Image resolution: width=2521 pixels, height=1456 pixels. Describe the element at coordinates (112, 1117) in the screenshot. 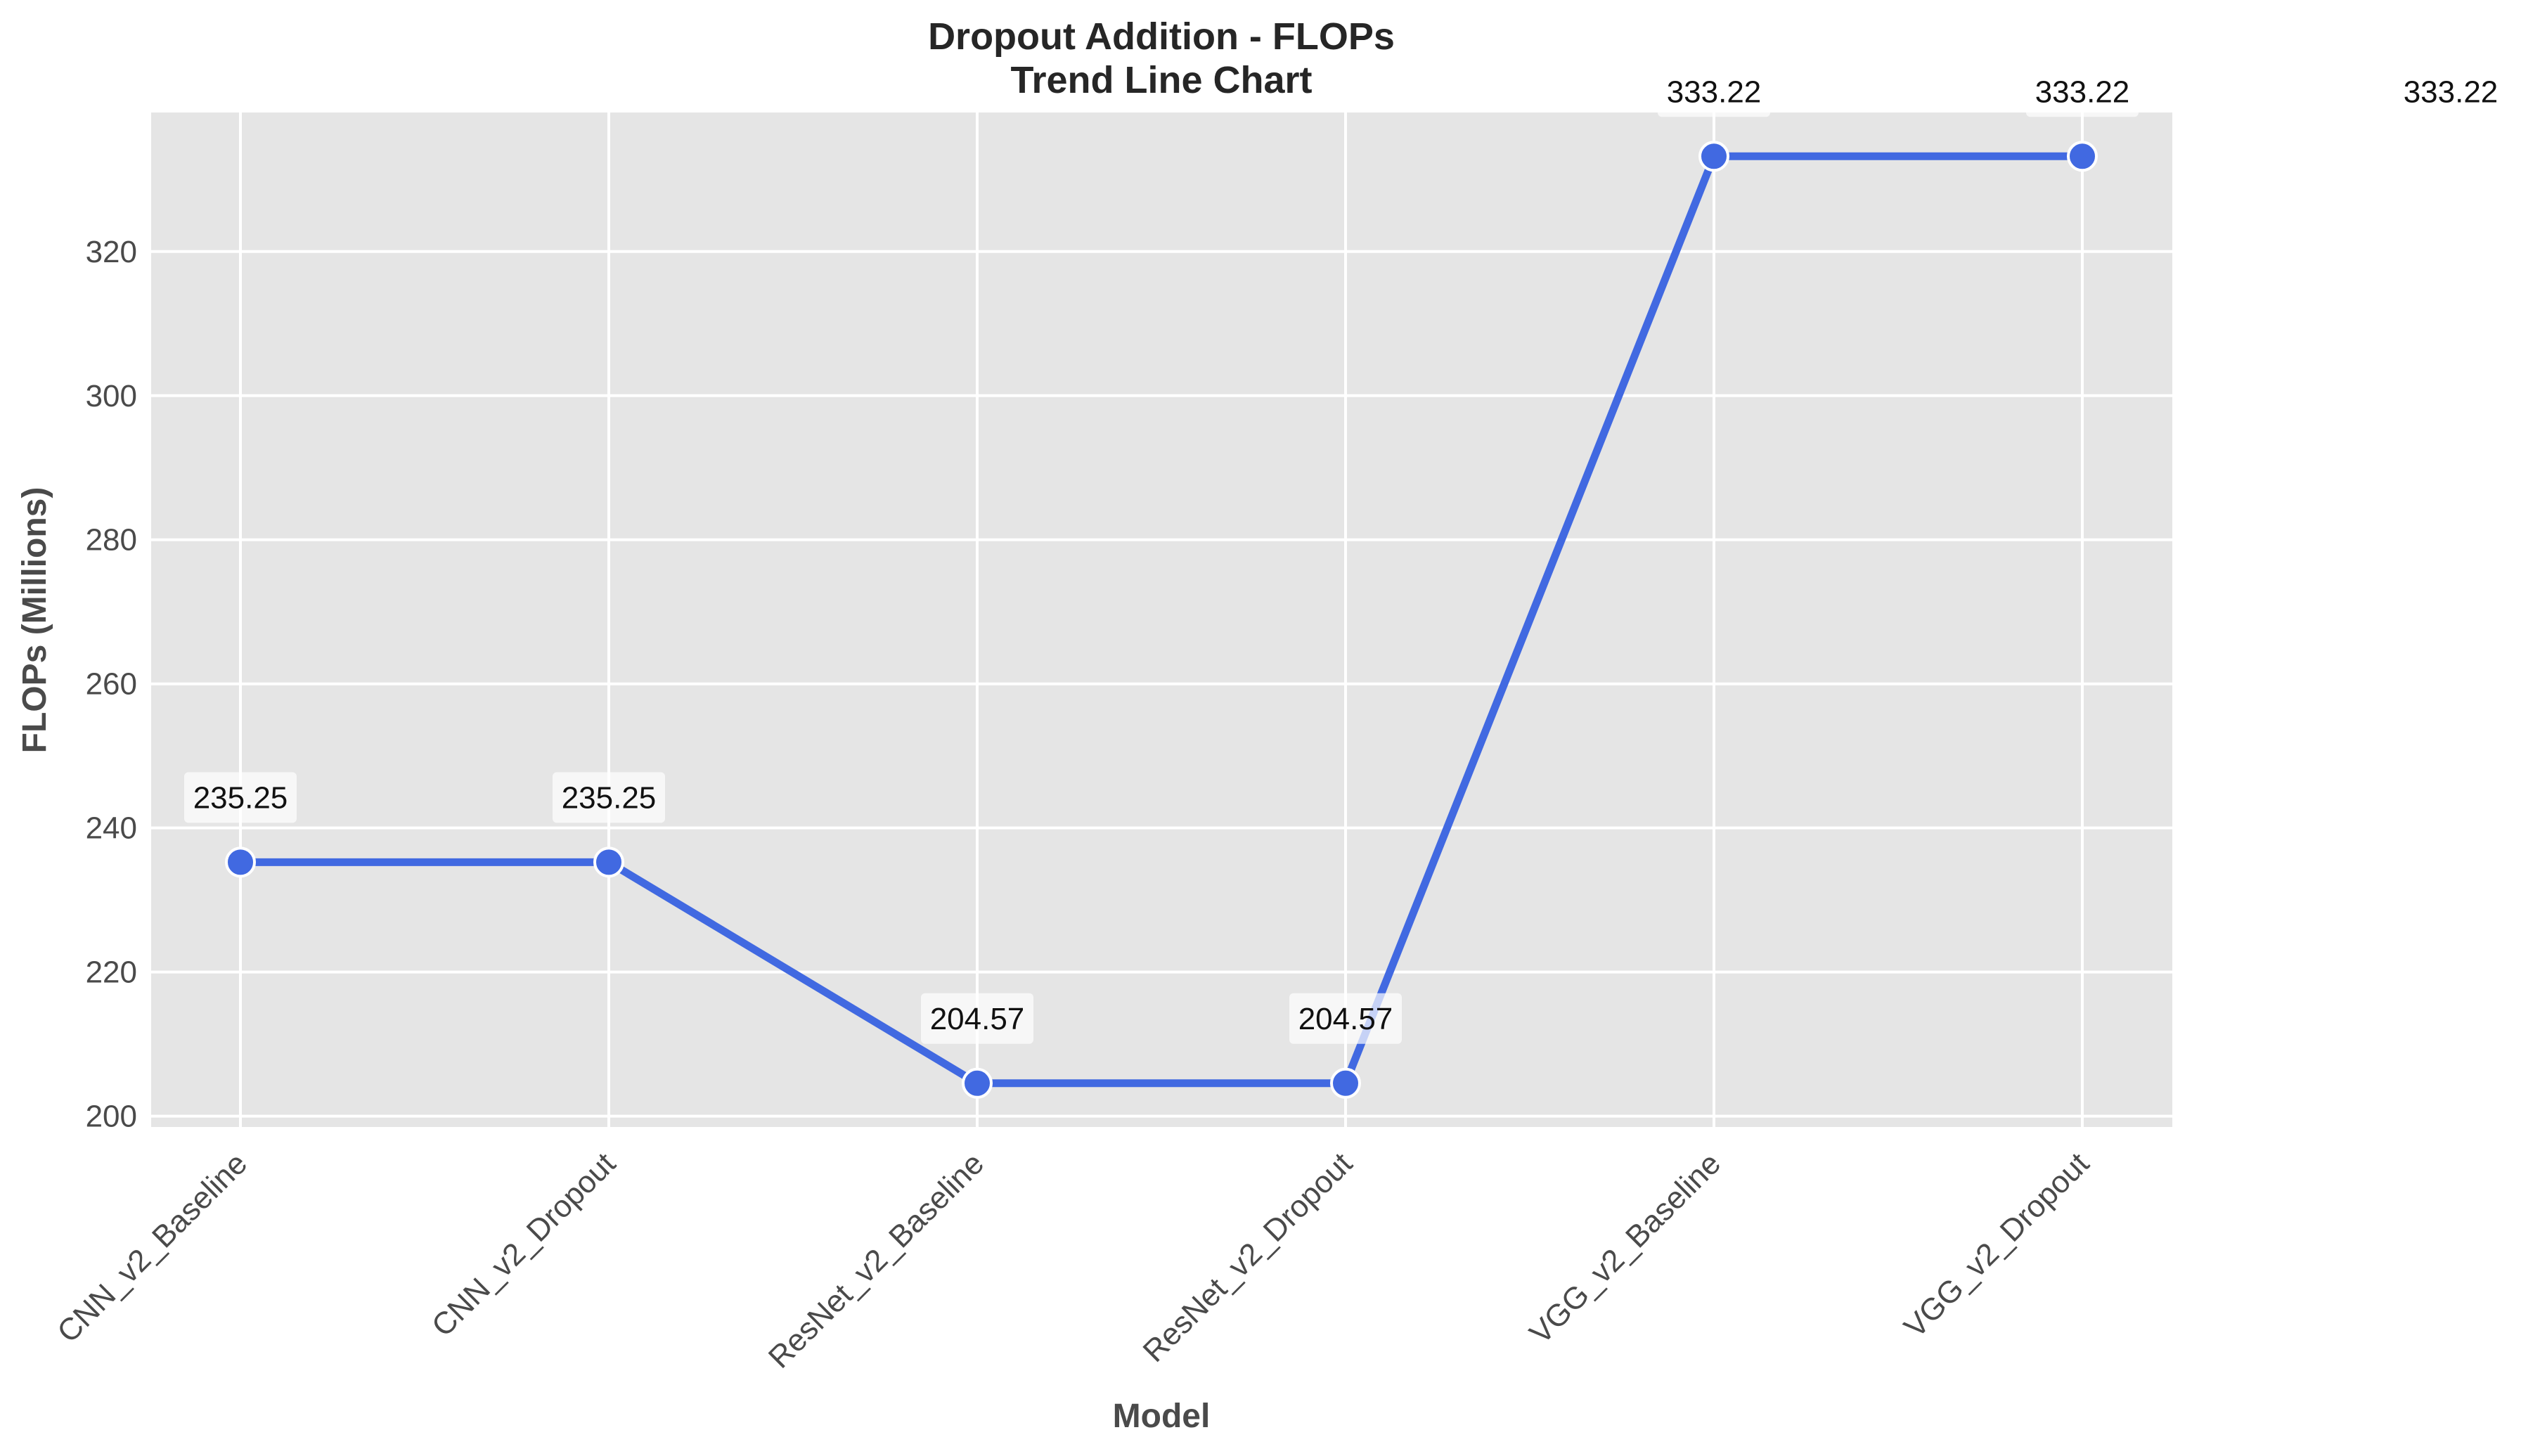

I see `y-tick-label: 200` at that location.